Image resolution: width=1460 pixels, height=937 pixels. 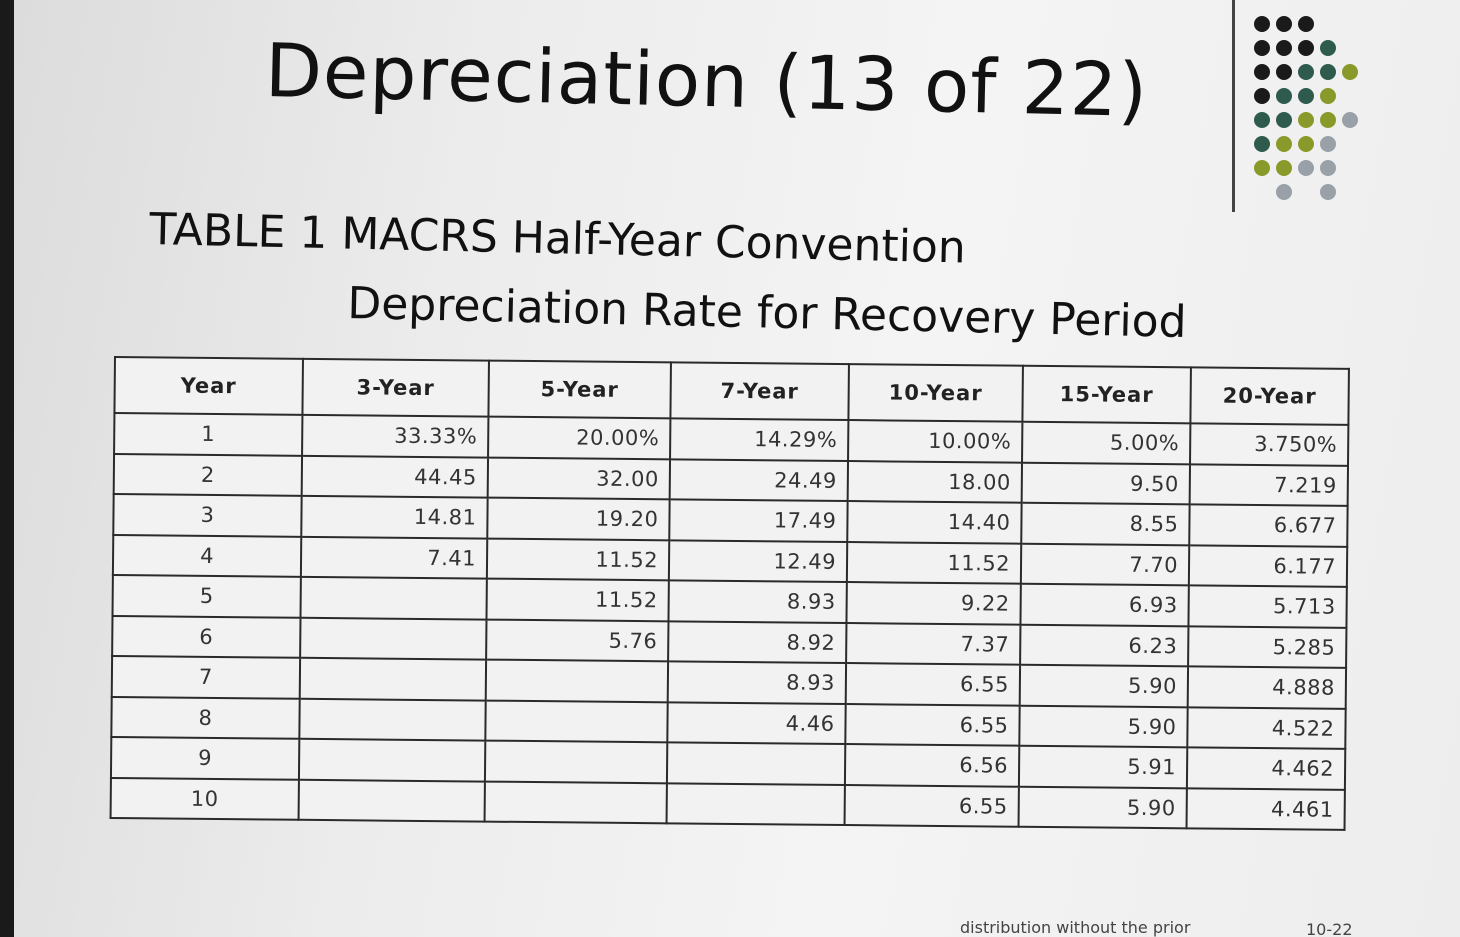 What do you see at coordinates (205, 758) in the screenshot?
I see `year-cell: 9` at bounding box center [205, 758].